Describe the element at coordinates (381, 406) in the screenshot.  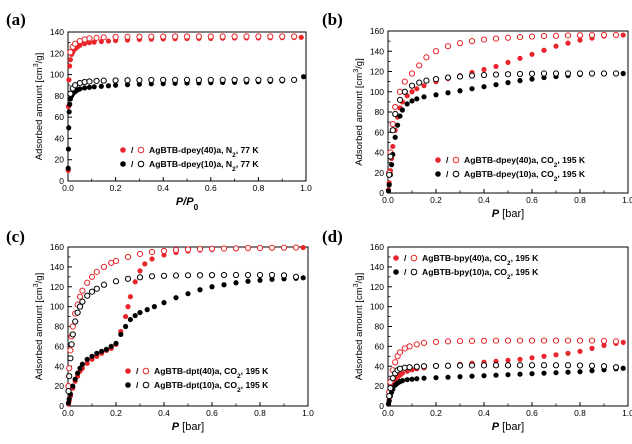
I see `y-tick-label: 0` at that location.